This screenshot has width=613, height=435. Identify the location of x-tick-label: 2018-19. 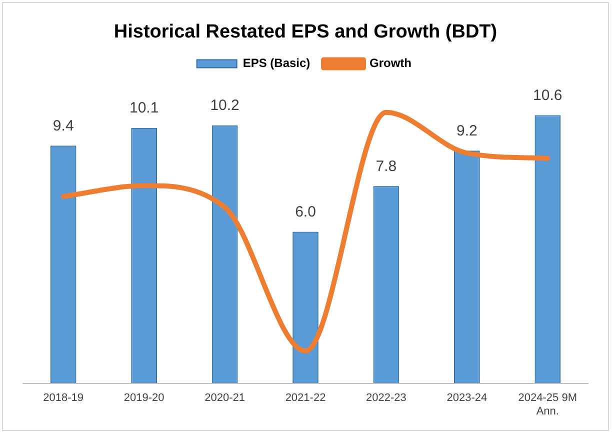
(63, 398).